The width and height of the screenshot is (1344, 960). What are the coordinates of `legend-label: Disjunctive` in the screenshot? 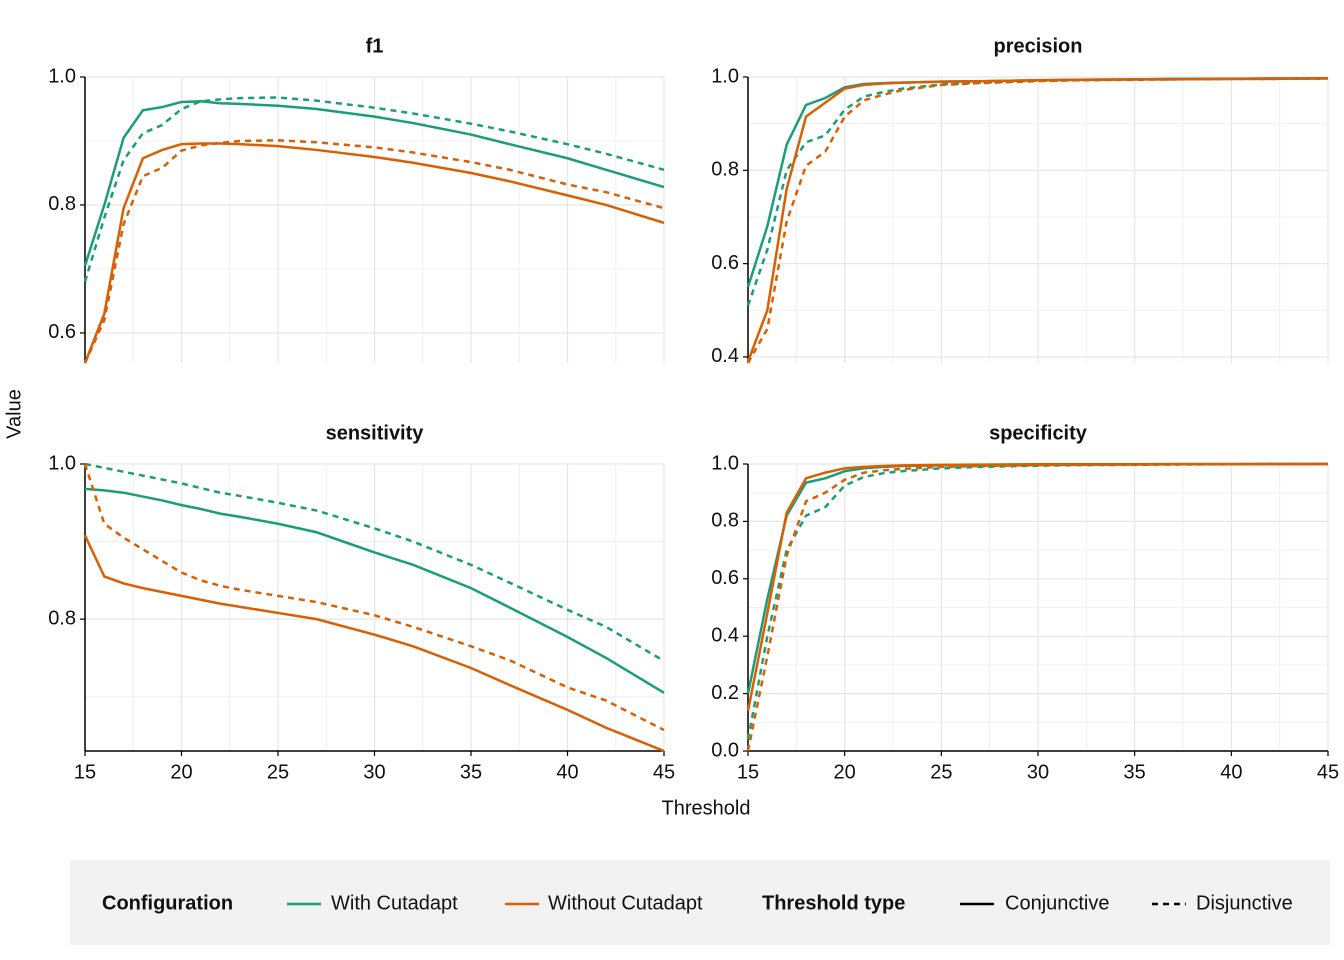 It's located at (1244, 903).